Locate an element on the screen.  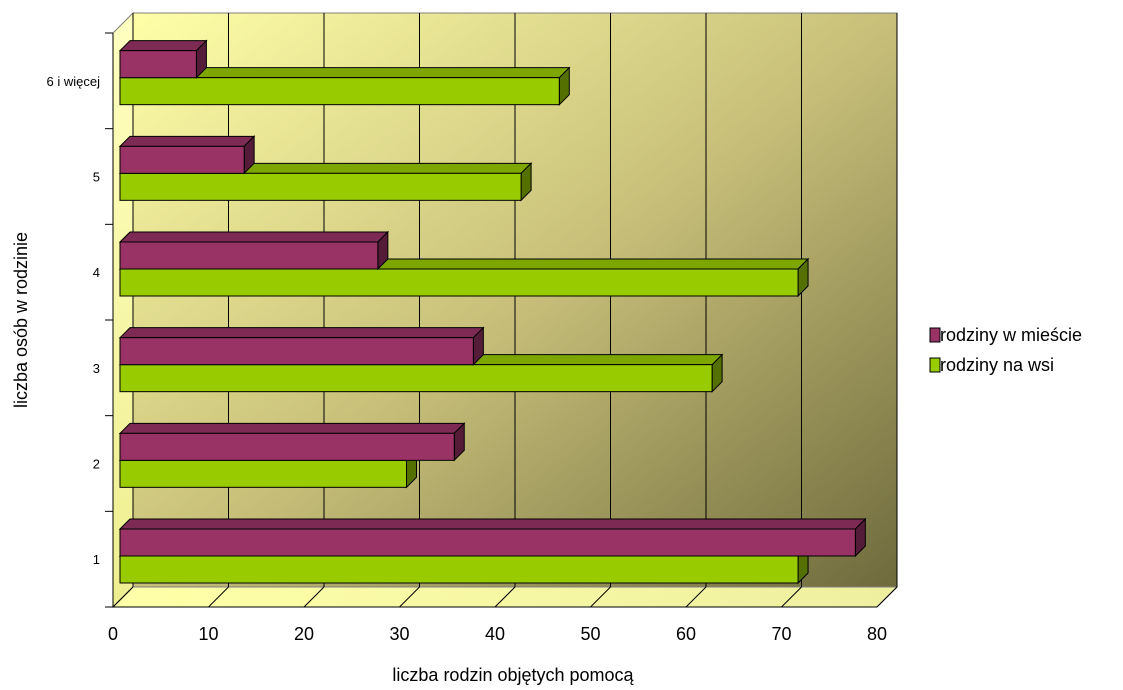
legend: rodziny w mieście rodziny na wsi is located at coordinates (1005, 350).